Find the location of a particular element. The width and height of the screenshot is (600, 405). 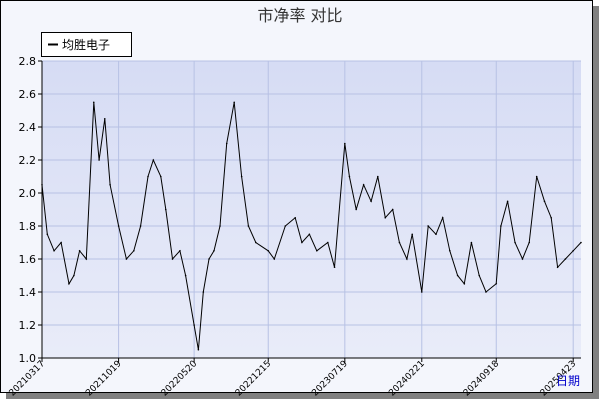

y-tick-label: 2.4 is located at coordinates (28, 127).